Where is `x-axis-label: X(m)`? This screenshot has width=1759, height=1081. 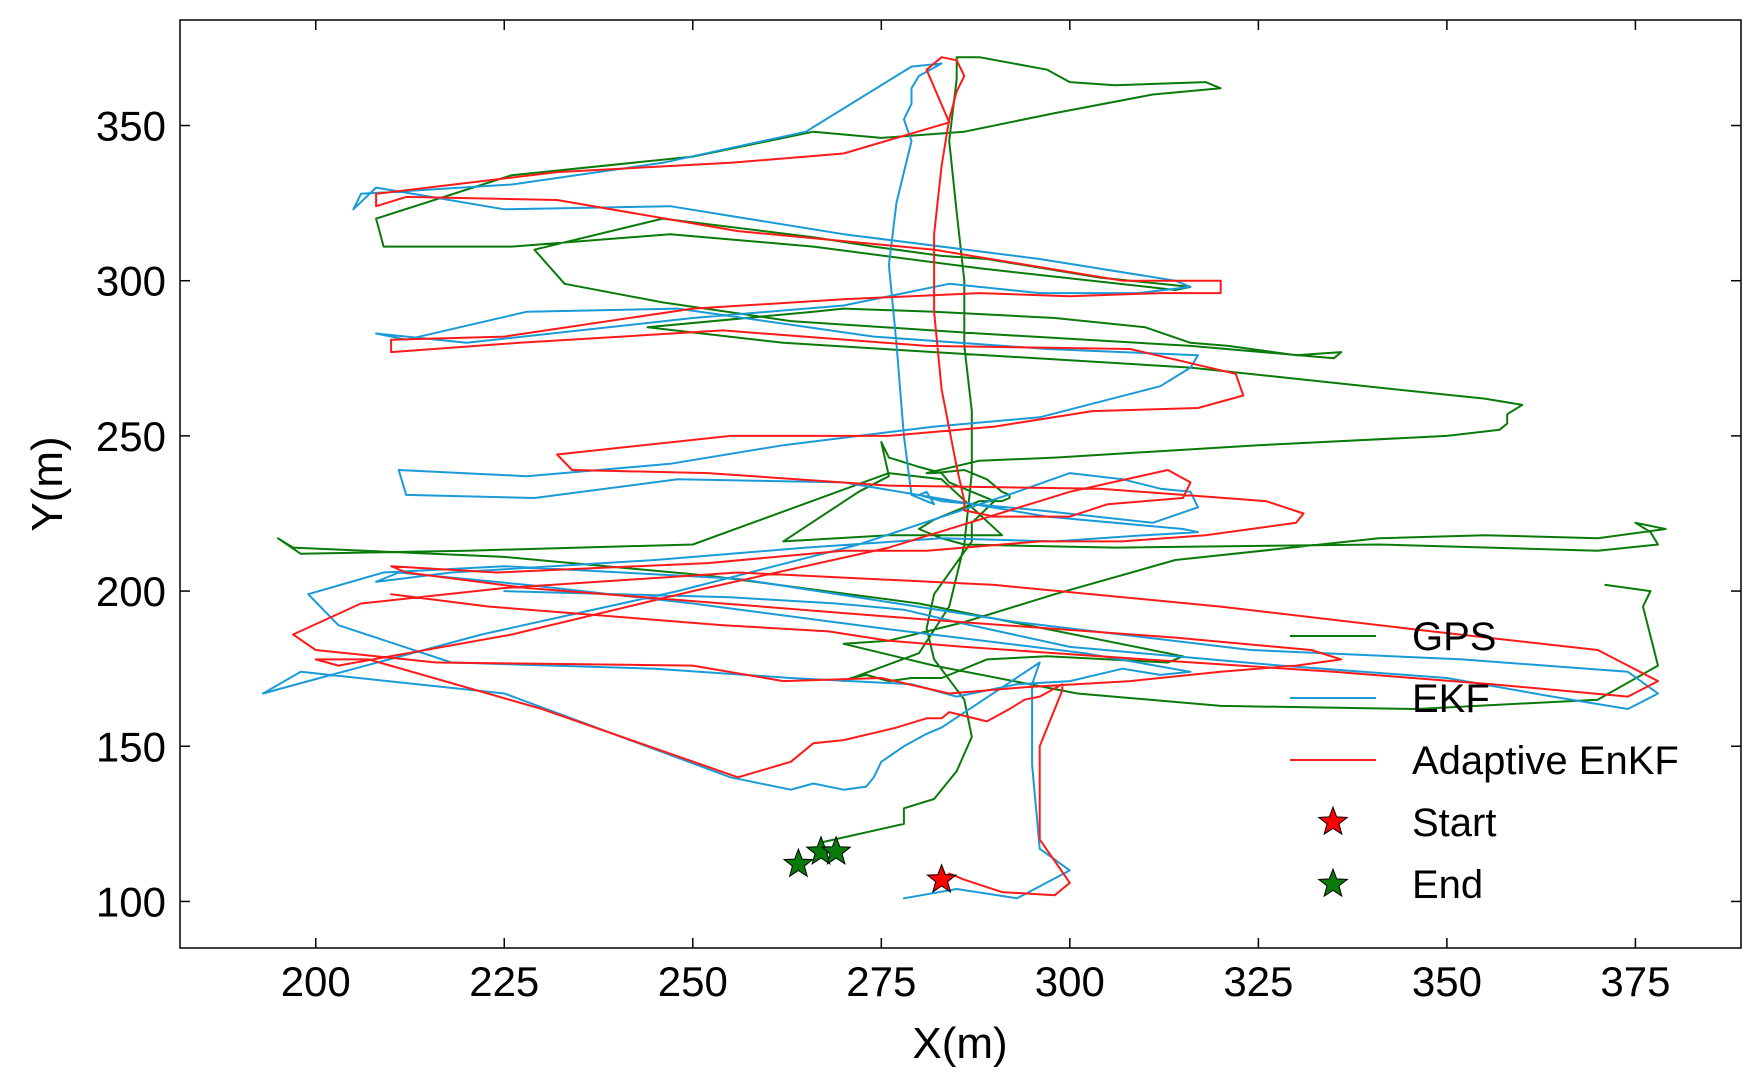 x-axis-label: X(m) is located at coordinates (959, 1043).